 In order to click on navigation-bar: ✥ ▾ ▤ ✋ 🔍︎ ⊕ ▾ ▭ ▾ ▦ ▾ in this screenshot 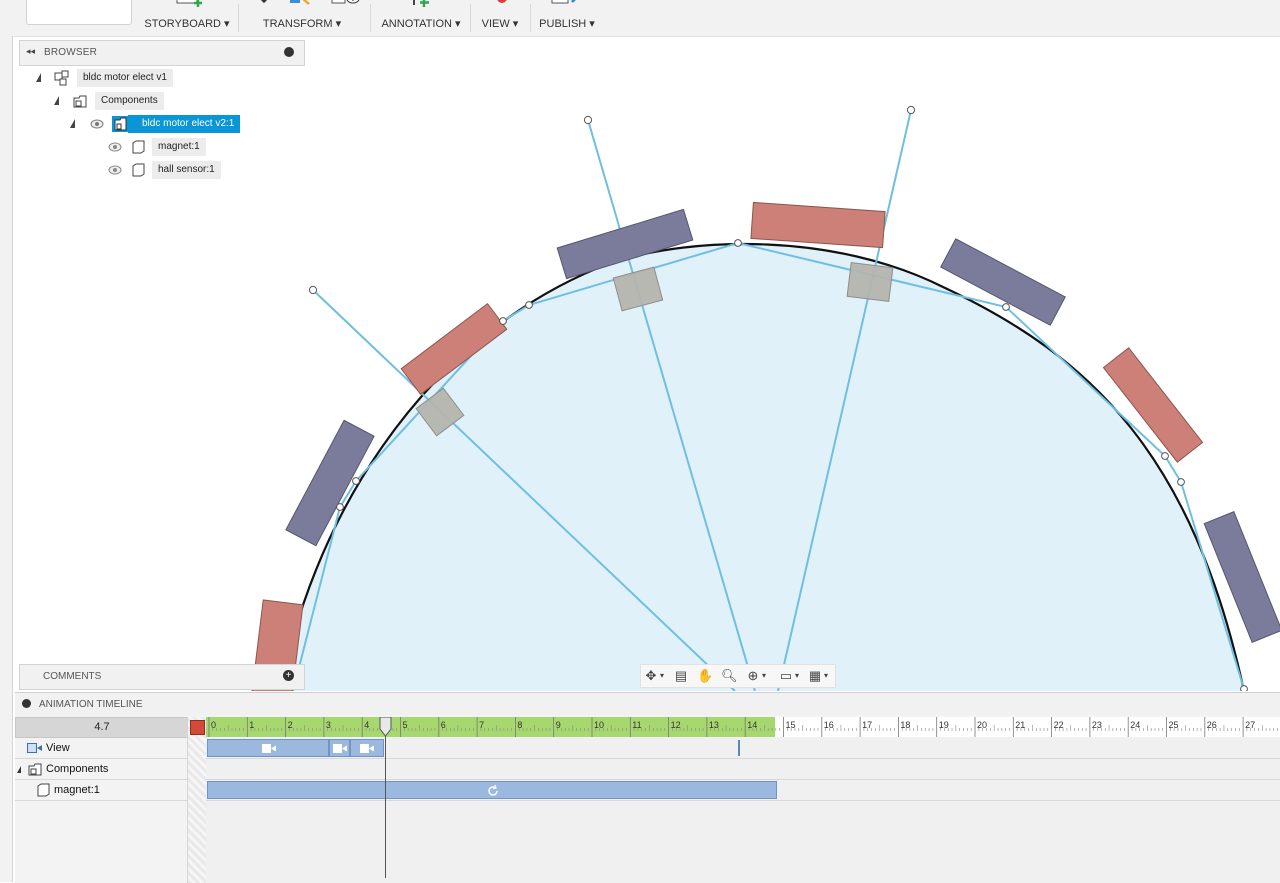, I will do `click(738, 676)`.